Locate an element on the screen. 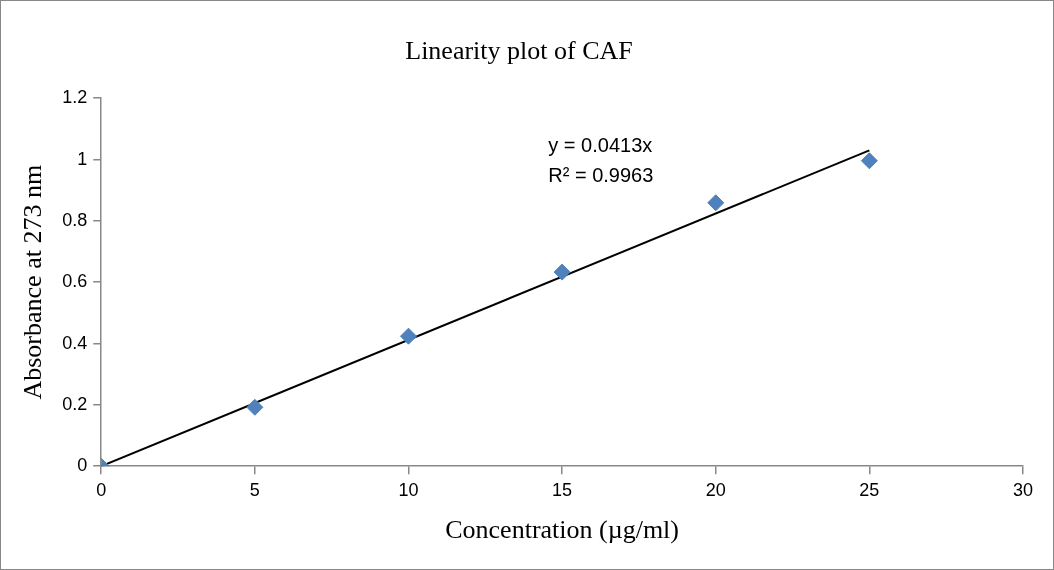  annotation: R² = 0.9963 is located at coordinates (601, 174).